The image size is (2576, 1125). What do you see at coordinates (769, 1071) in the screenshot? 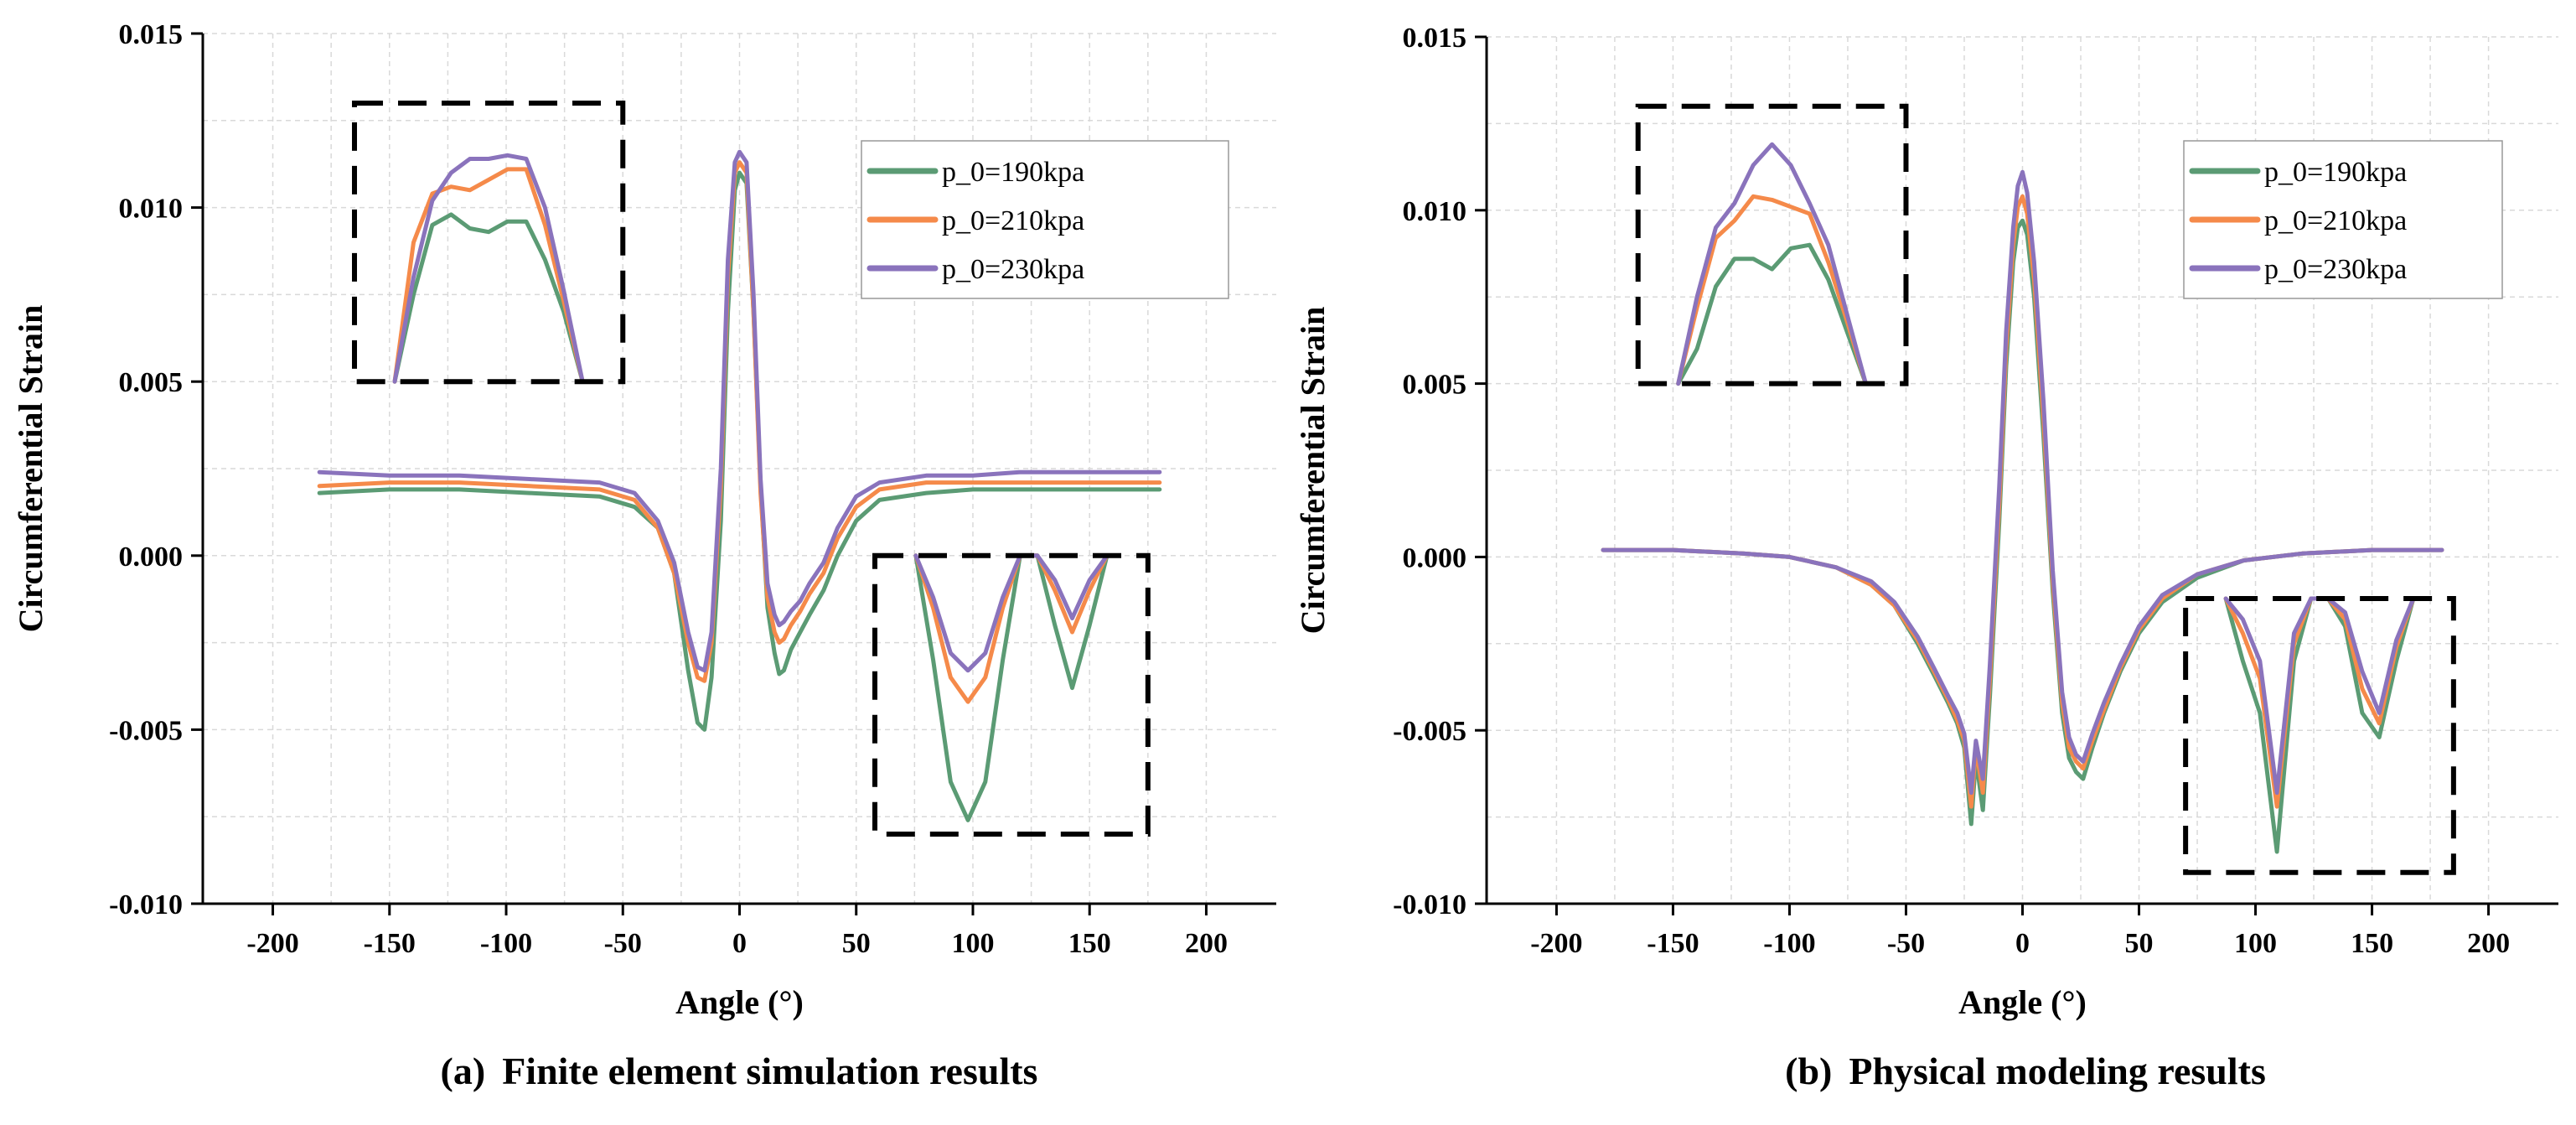
I see `caption-title: Finite element simulation results` at bounding box center [769, 1071].